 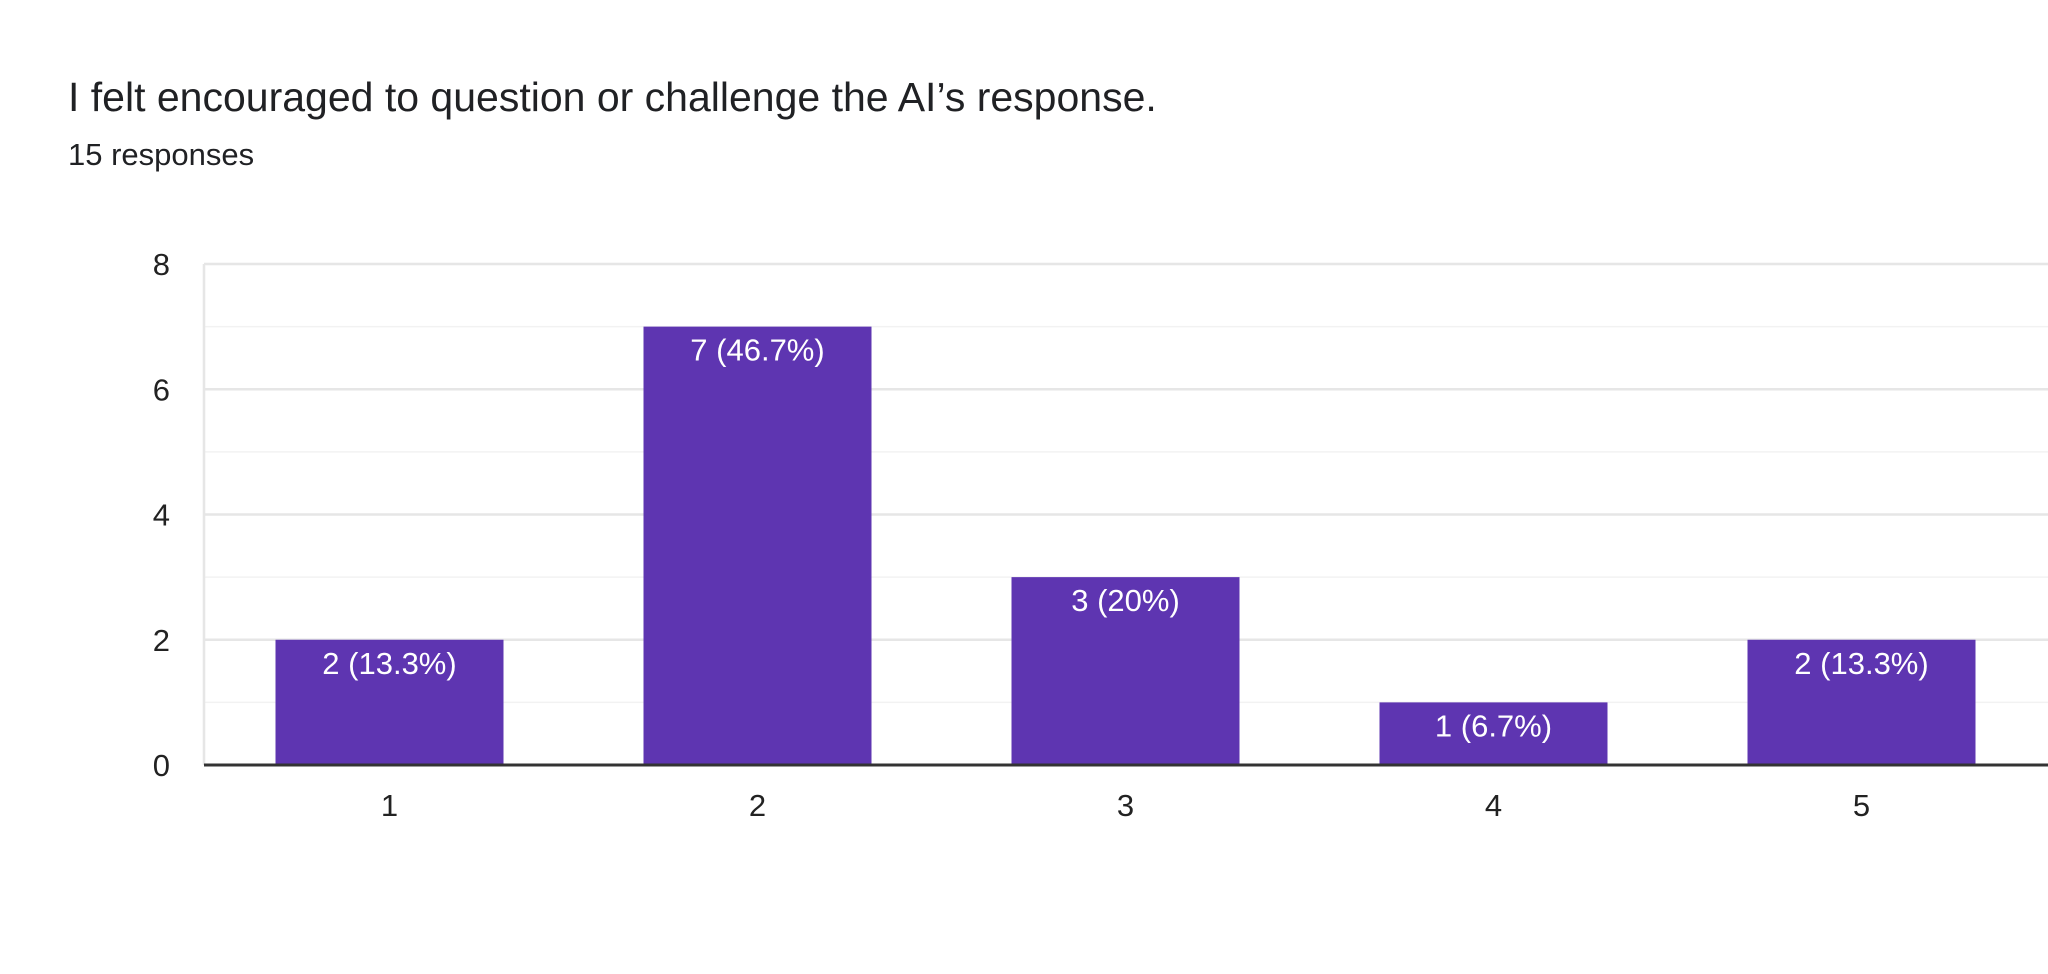 What do you see at coordinates (1125, 600) in the screenshot?
I see `bar-data-label: 3 (20%)` at bounding box center [1125, 600].